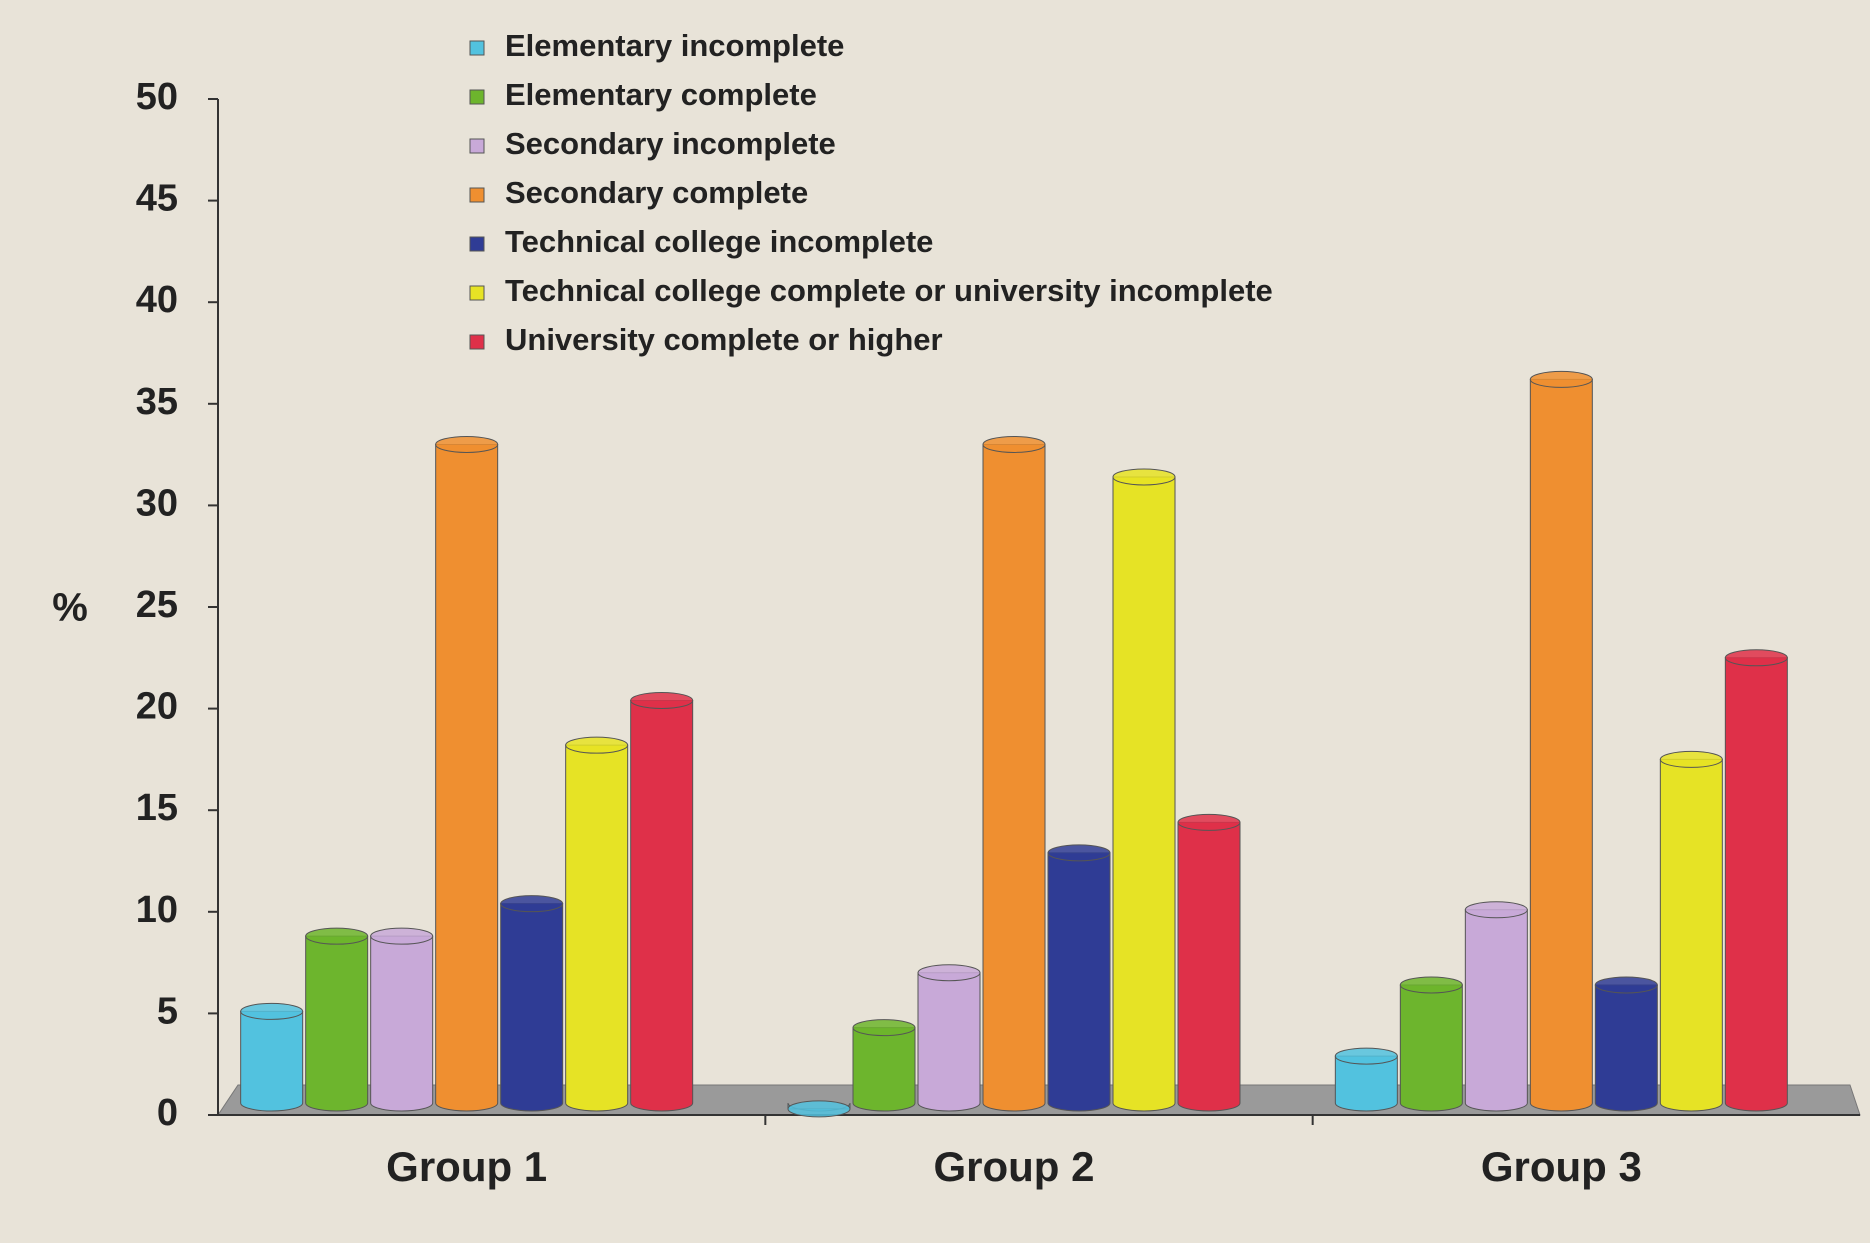  What do you see at coordinates (674, 45) in the screenshot?
I see `legend-label: Elementary incomplete` at bounding box center [674, 45].